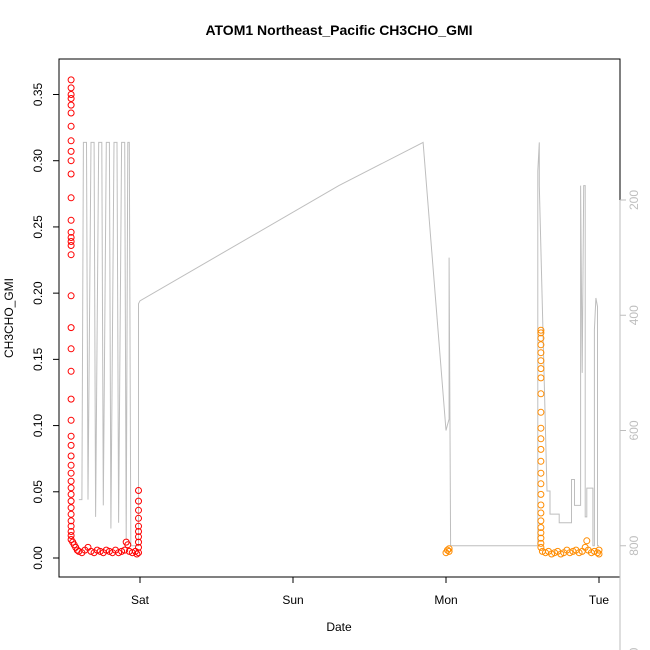 Image resolution: width=650 pixels, height=650 pixels. Describe the element at coordinates (445, 600) in the screenshot. I see `x-tick-label: Mon` at that location.